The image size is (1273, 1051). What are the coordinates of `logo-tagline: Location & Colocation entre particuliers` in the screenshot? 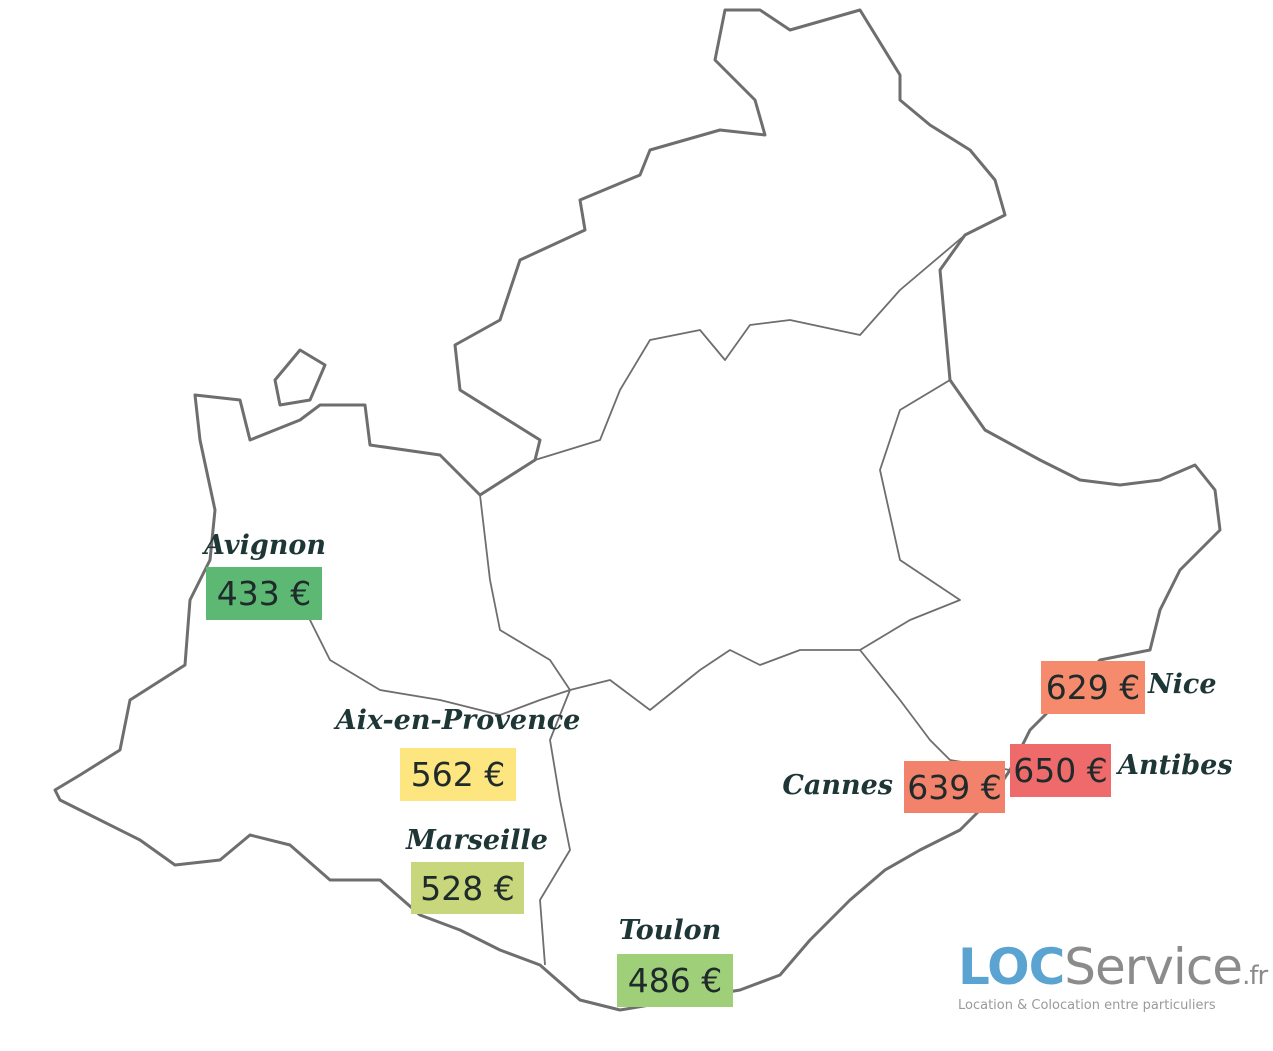 It's located at (1087, 1005).